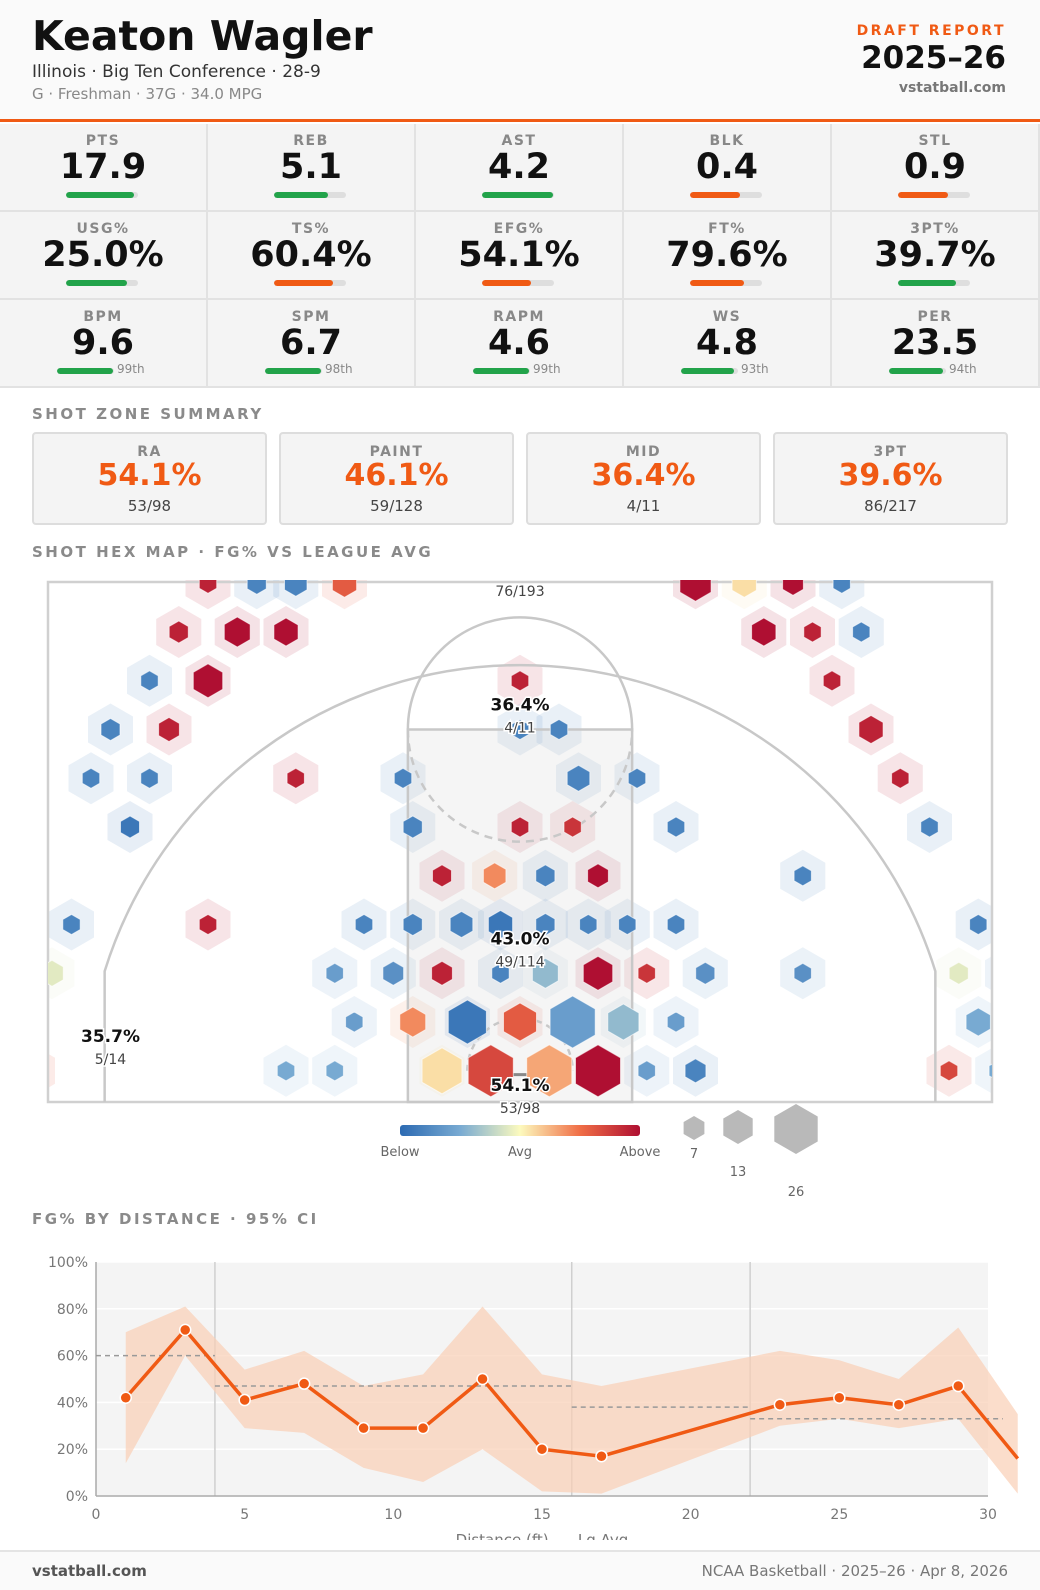  Describe the element at coordinates (796, 1129) in the screenshot. I see `legend-size-hex` at that location.